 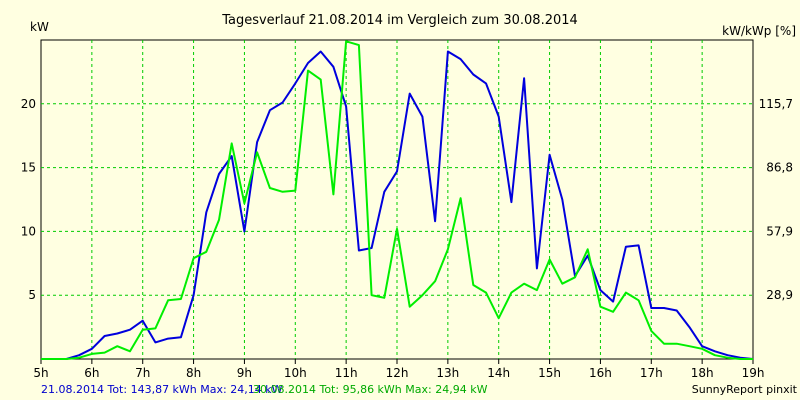 I want to click on x-tick-label: 15h, so click(x=549, y=373).